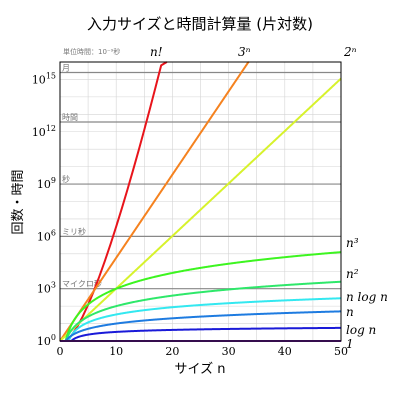 Image resolution: width=400 pixels, height=400 pixels. What do you see at coordinates (350, 52) in the screenshot?
I see `series-label: 2ⁿ` at bounding box center [350, 52].